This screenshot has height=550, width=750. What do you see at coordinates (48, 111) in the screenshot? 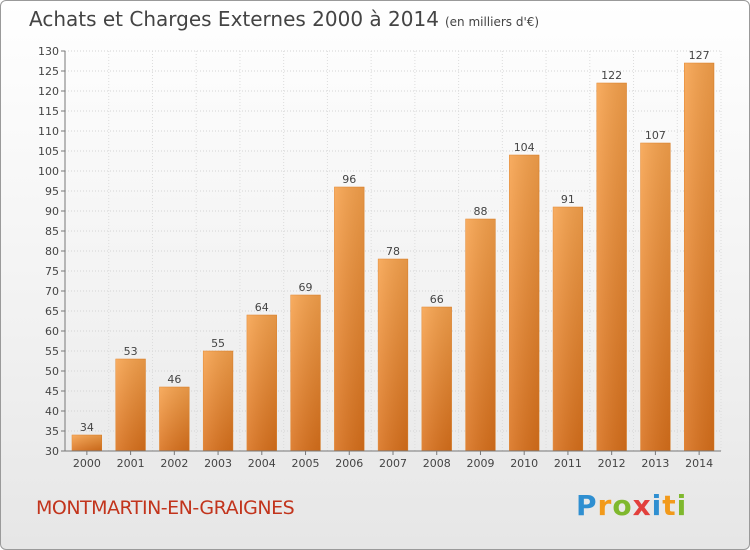
I see `y-tick-label: 115` at bounding box center [48, 111].